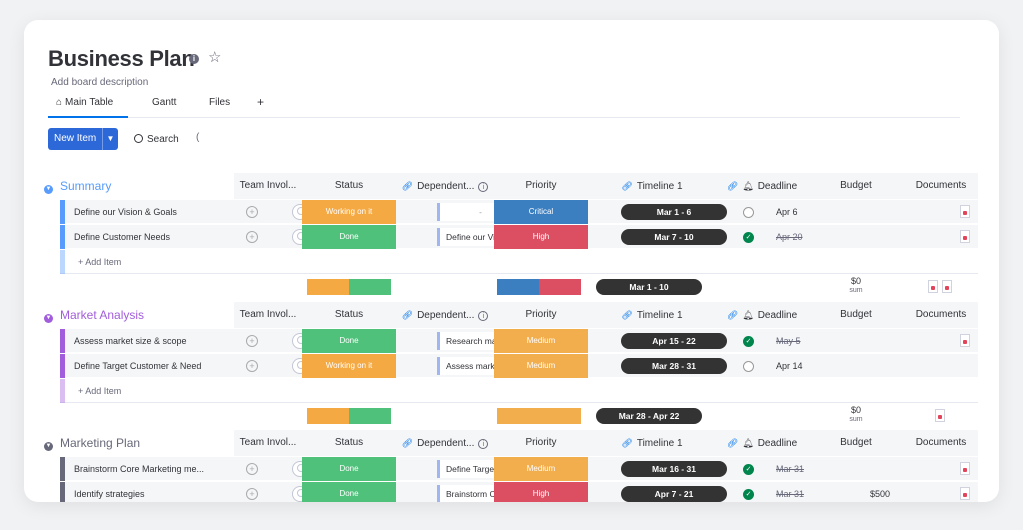  Describe the element at coordinates (261, 102) in the screenshot. I see `add-view-button: +` at that location.